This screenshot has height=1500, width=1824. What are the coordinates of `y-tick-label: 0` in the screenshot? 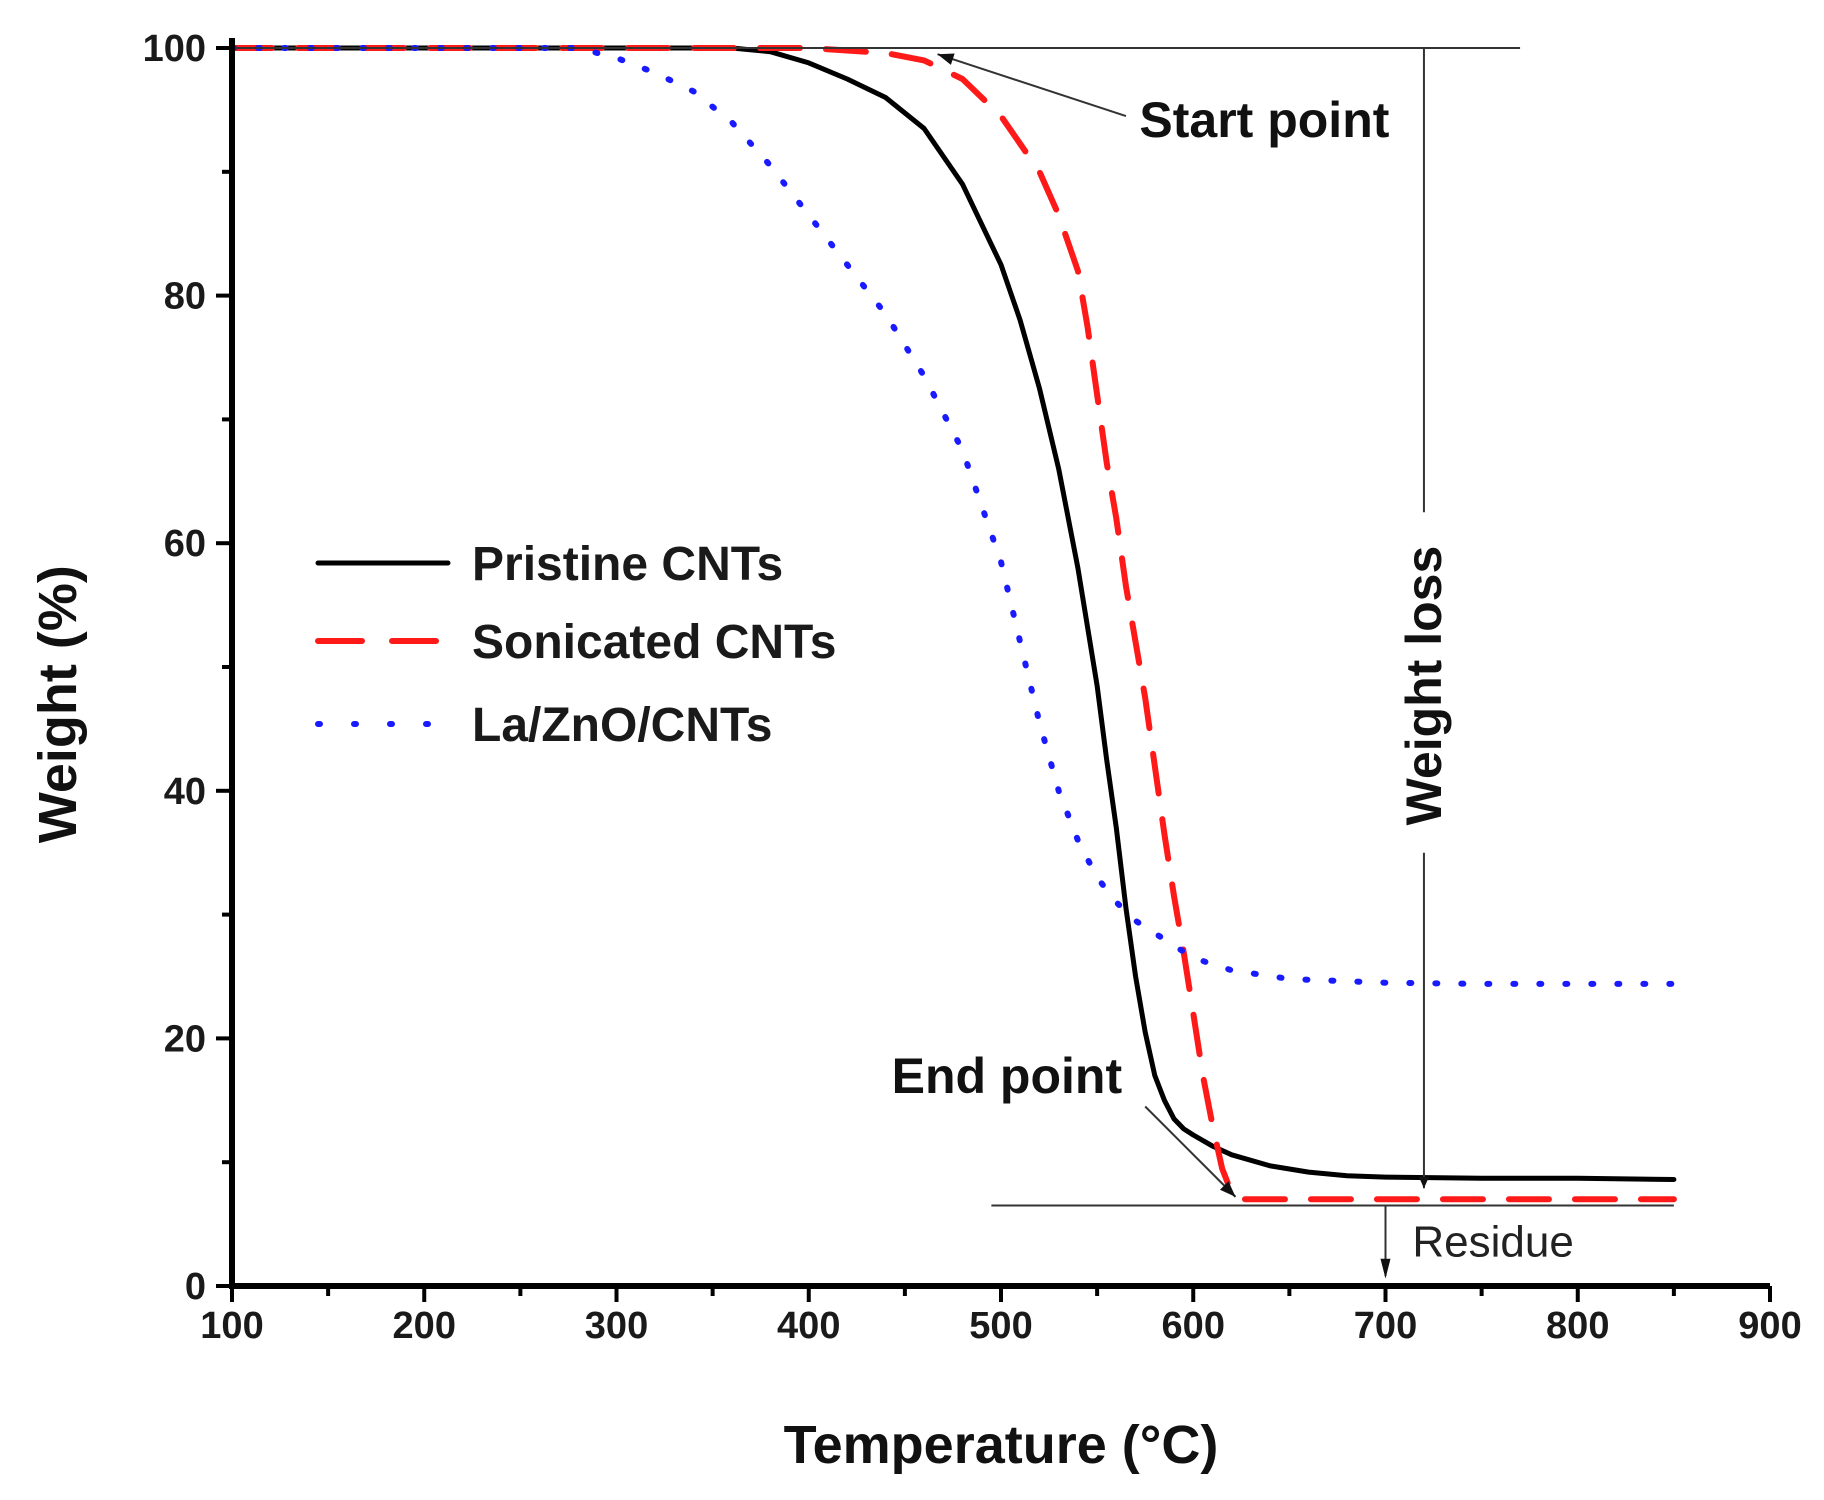 It's located at (195, 1287).